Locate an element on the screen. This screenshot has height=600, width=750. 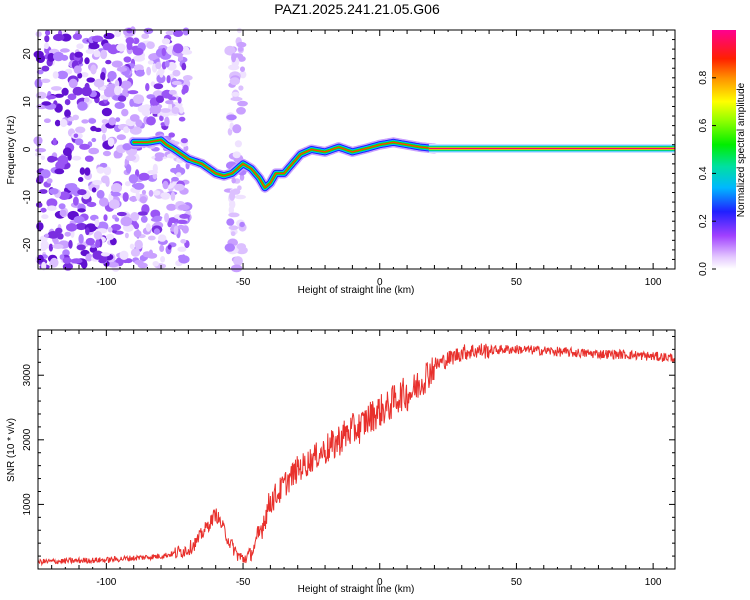
ridge-band is located at coordinates (284, 164).